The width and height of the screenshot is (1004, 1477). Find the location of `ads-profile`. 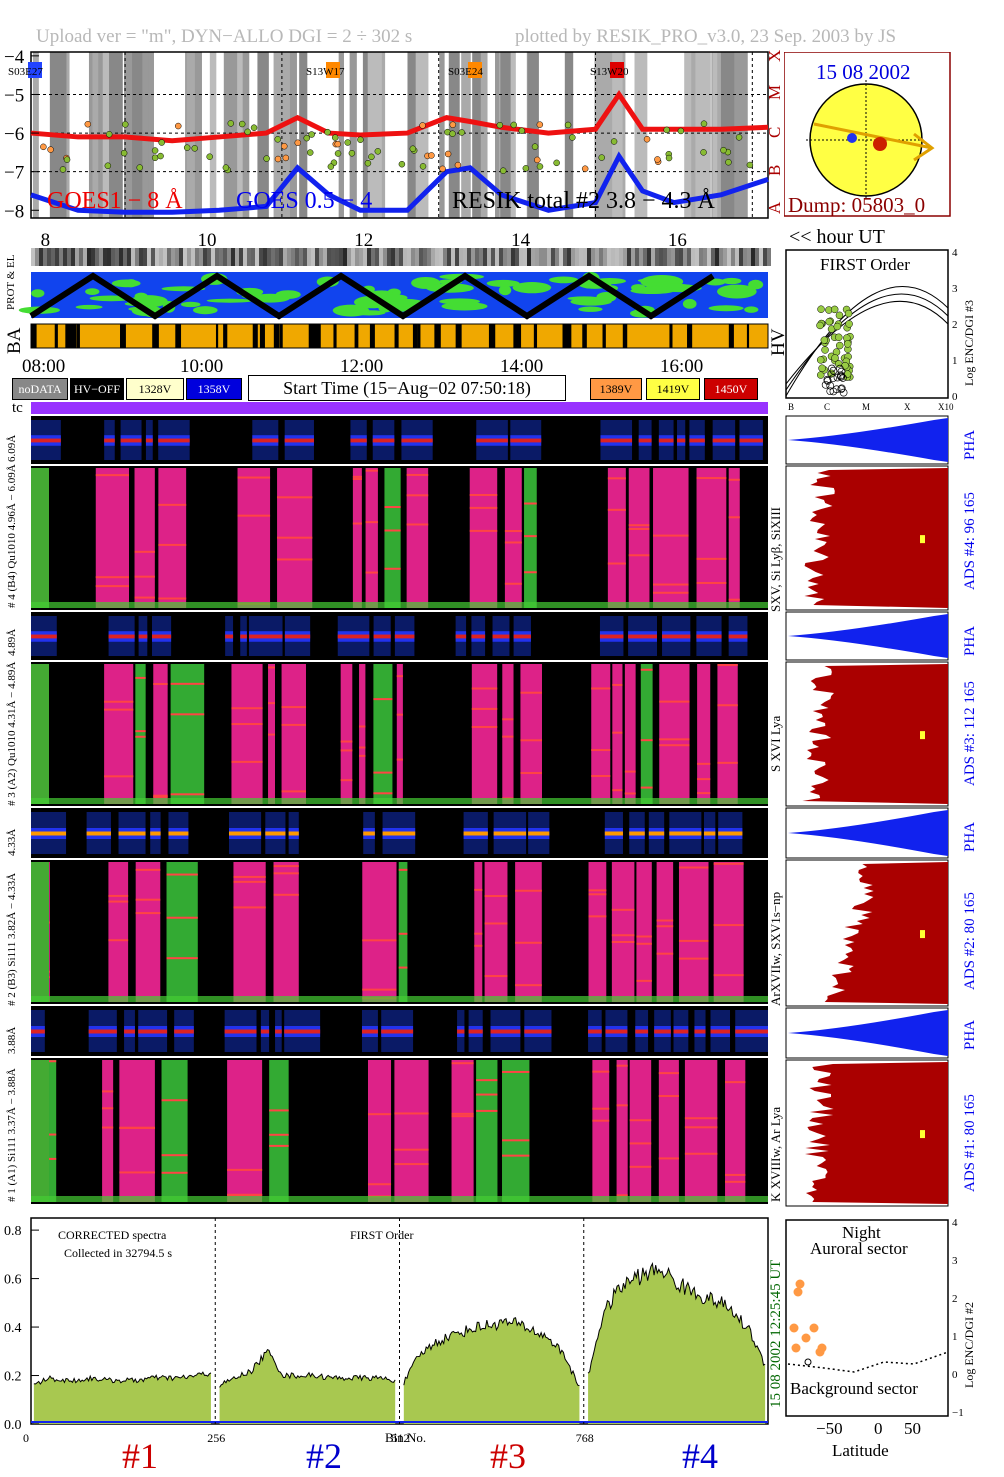

ads-profile is located at coordinates (876, 1133).